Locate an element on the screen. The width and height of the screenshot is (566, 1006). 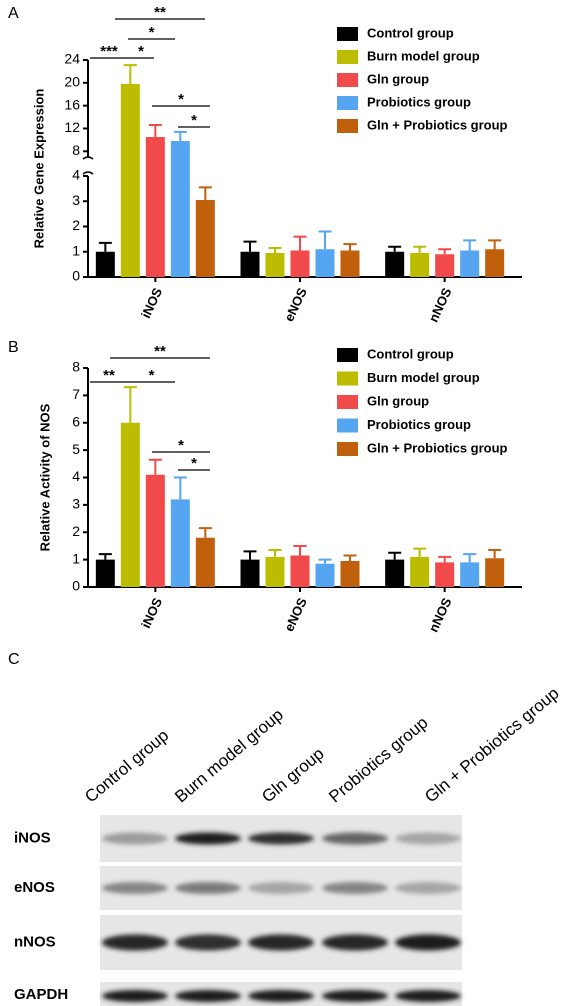
lane-label: Control group is located at coordinates (126, 766).